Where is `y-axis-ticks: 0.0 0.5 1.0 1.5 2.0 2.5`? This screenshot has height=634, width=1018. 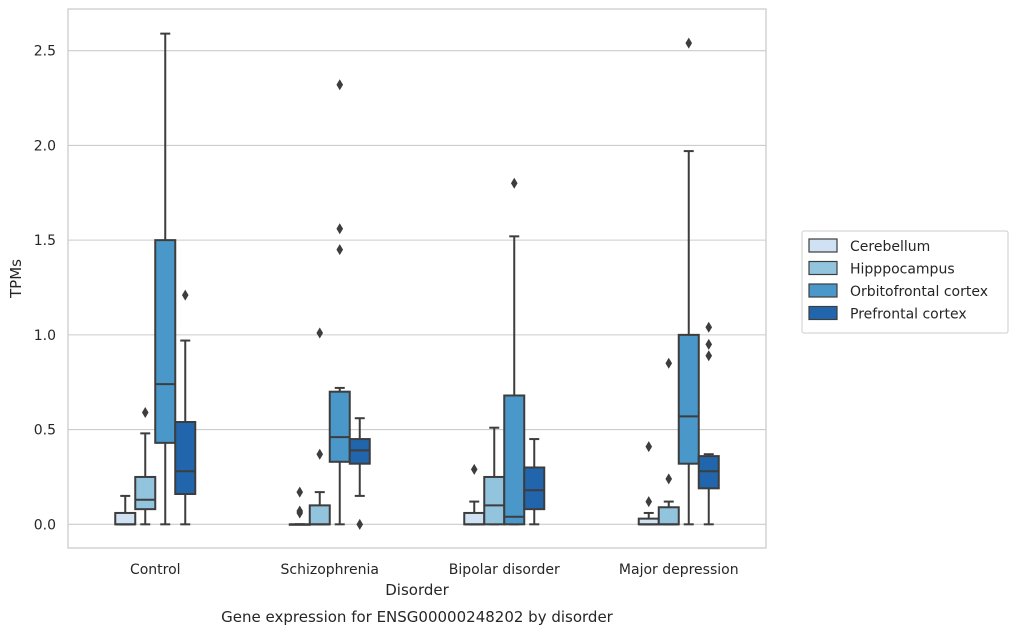
y-axis-ticks: 0.0 0.5 1.0 1.5 2.0 2.5 is located at coordinates (45, 289).